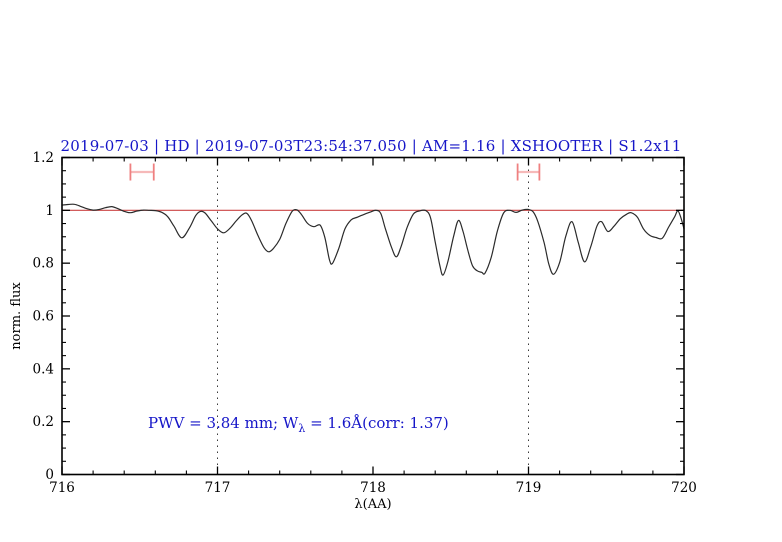 The image size is (782, 542). I want to click on x-tick-label: 716, so click(62, 488).